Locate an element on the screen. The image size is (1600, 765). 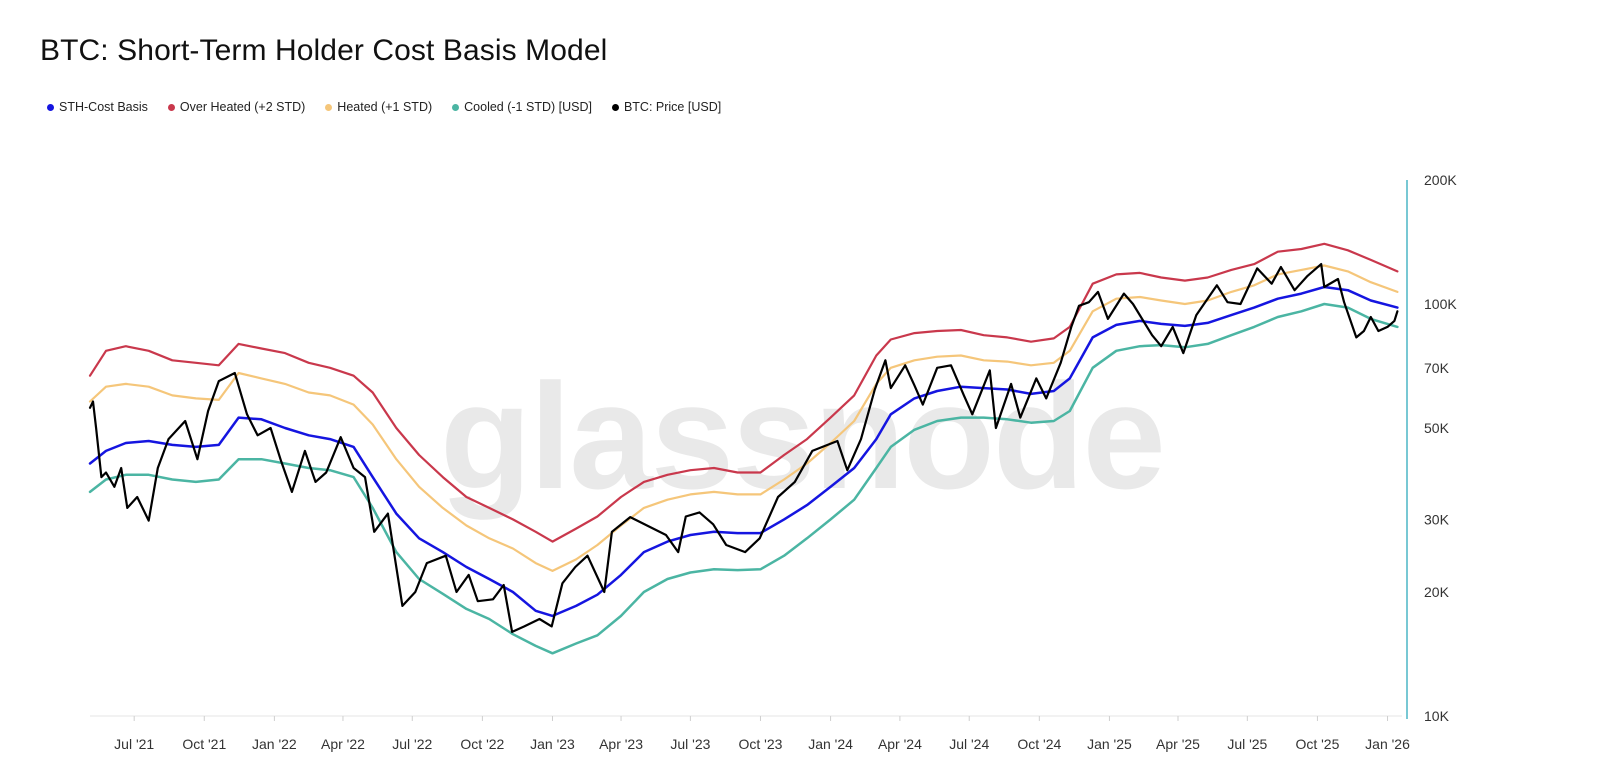
legend-dot-sth is located at coordinates (50, 107).